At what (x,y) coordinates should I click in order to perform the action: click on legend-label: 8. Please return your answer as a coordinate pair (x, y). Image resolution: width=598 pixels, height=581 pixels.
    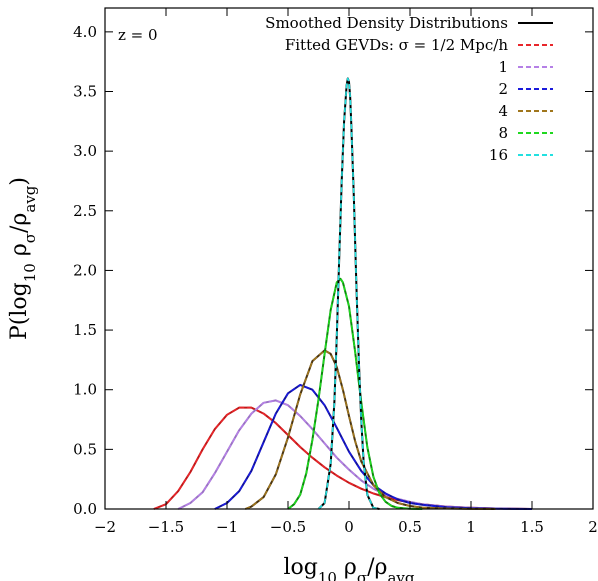
    Looking at the image, I should click on (503, 133).